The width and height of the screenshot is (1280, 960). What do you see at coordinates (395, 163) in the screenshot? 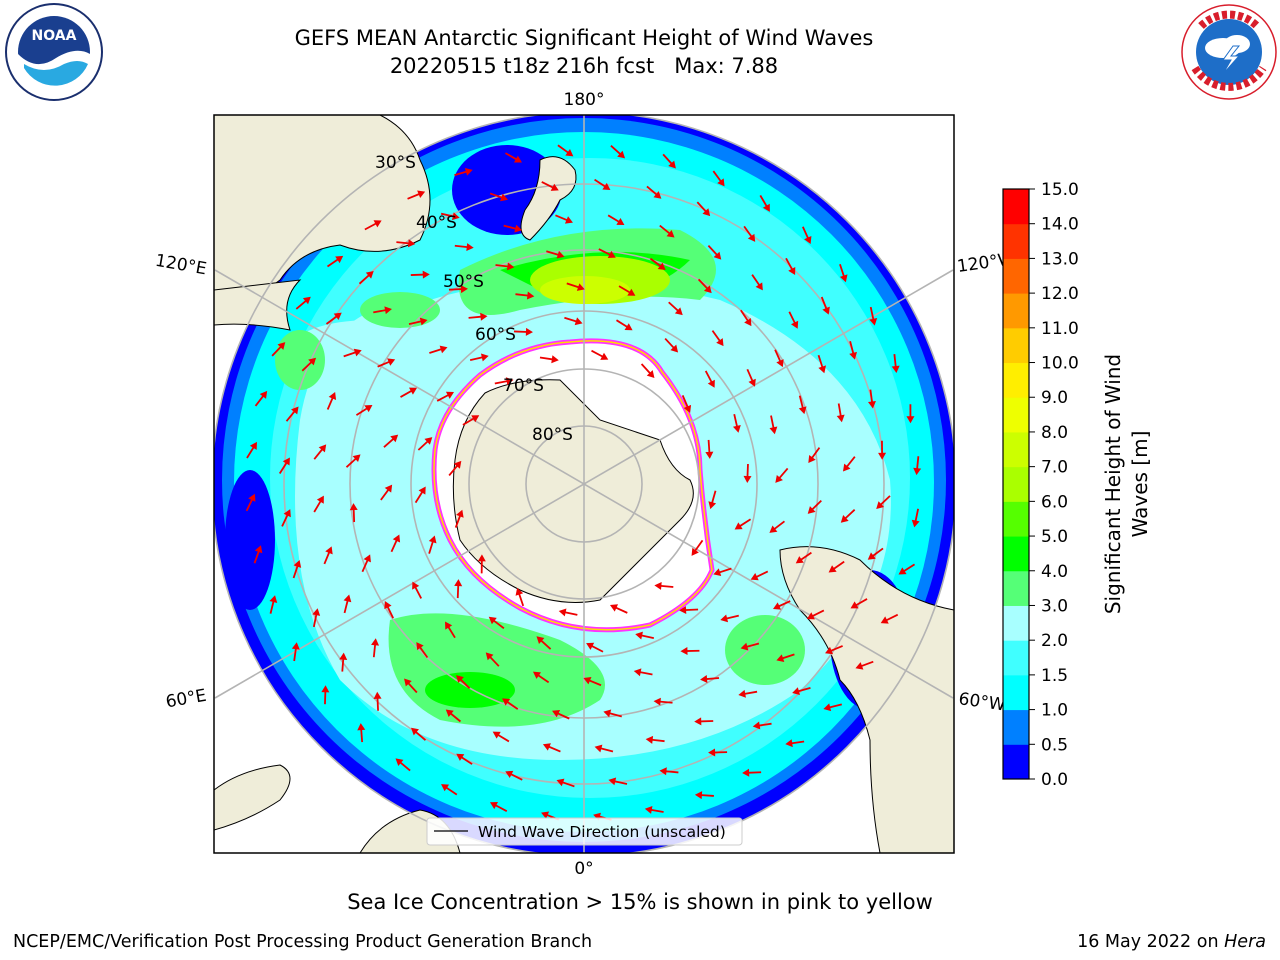
I see `lat-label-30s: 30°S` at bounding box center [395, 163].